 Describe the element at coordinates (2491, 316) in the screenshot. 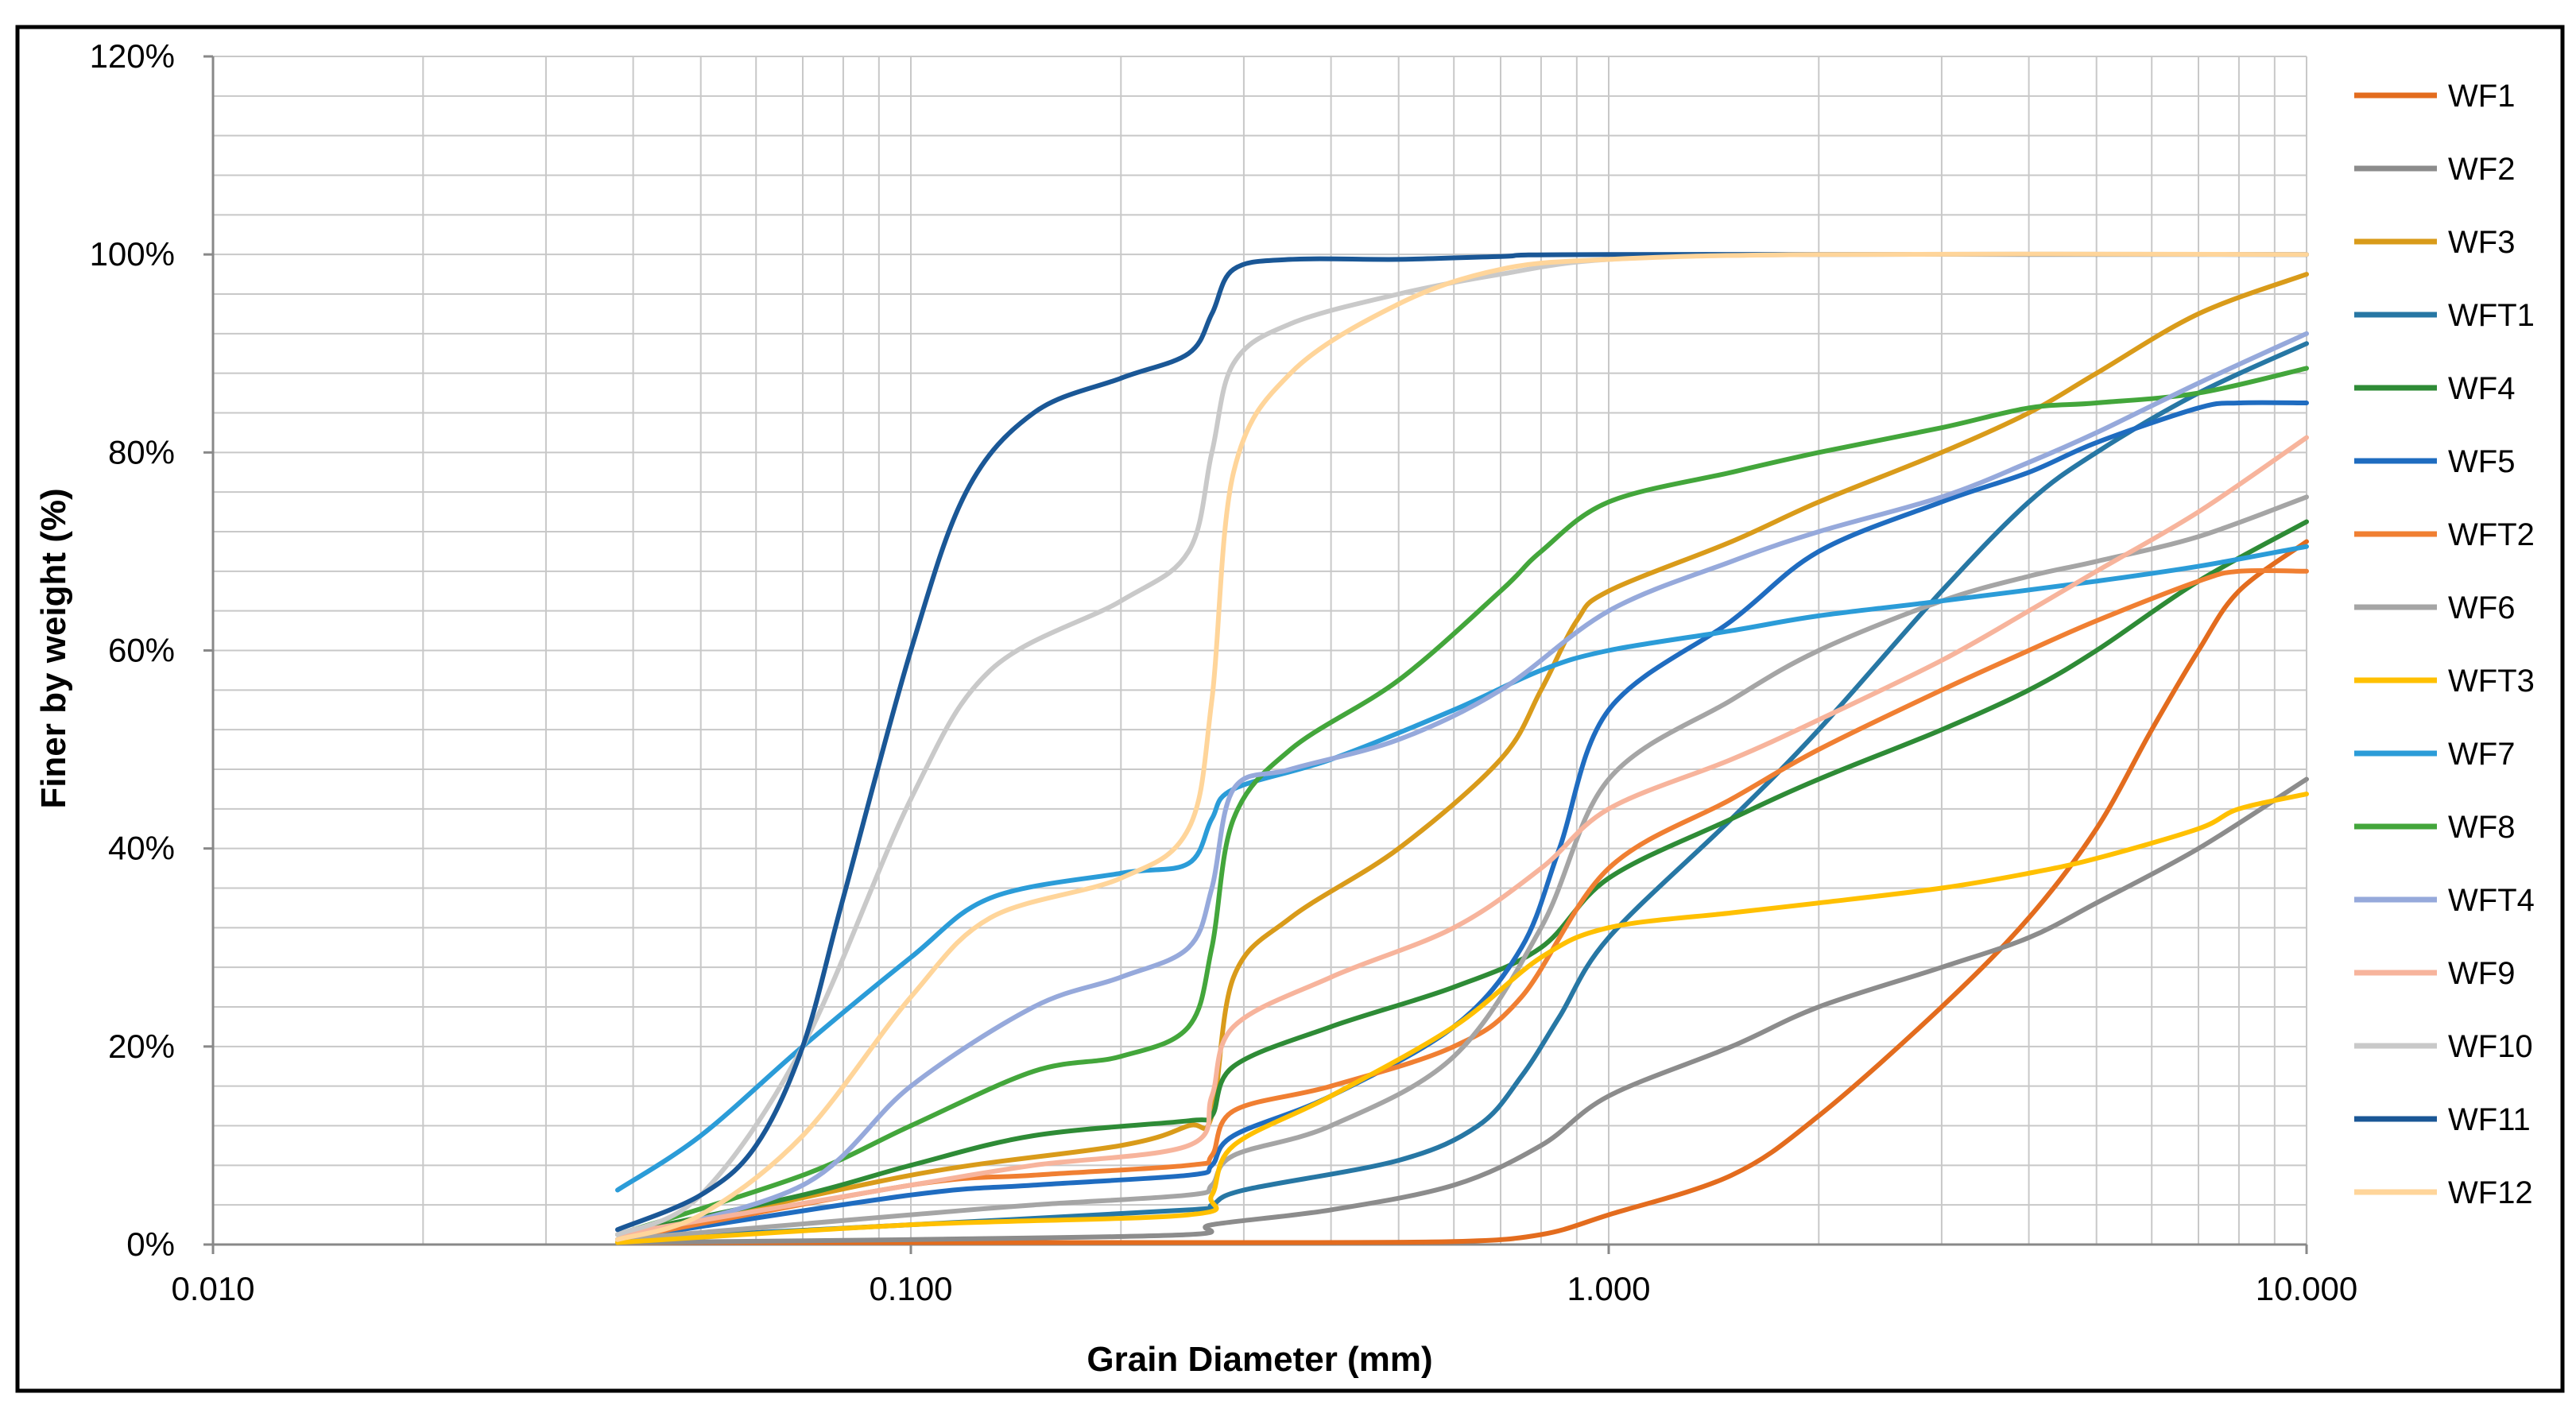

I see `legend-label-wft1: WFT1` at that location.